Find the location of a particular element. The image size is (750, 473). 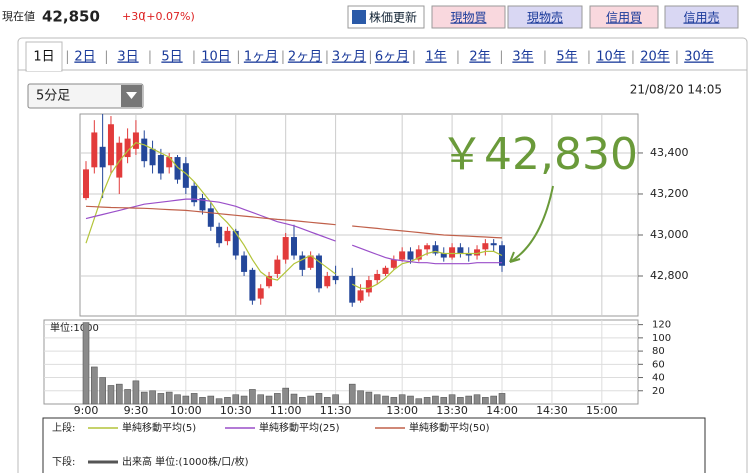

period-tab: 2日 is located at coordinates (84, 57).